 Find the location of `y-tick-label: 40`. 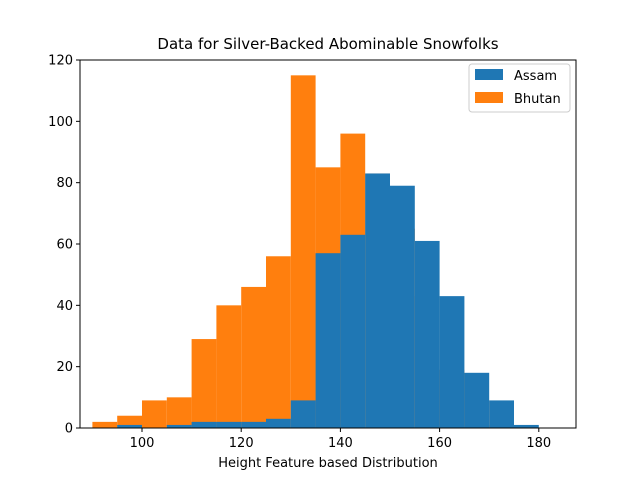

y-tick-label: 40 is located at coordinates (64, 306).